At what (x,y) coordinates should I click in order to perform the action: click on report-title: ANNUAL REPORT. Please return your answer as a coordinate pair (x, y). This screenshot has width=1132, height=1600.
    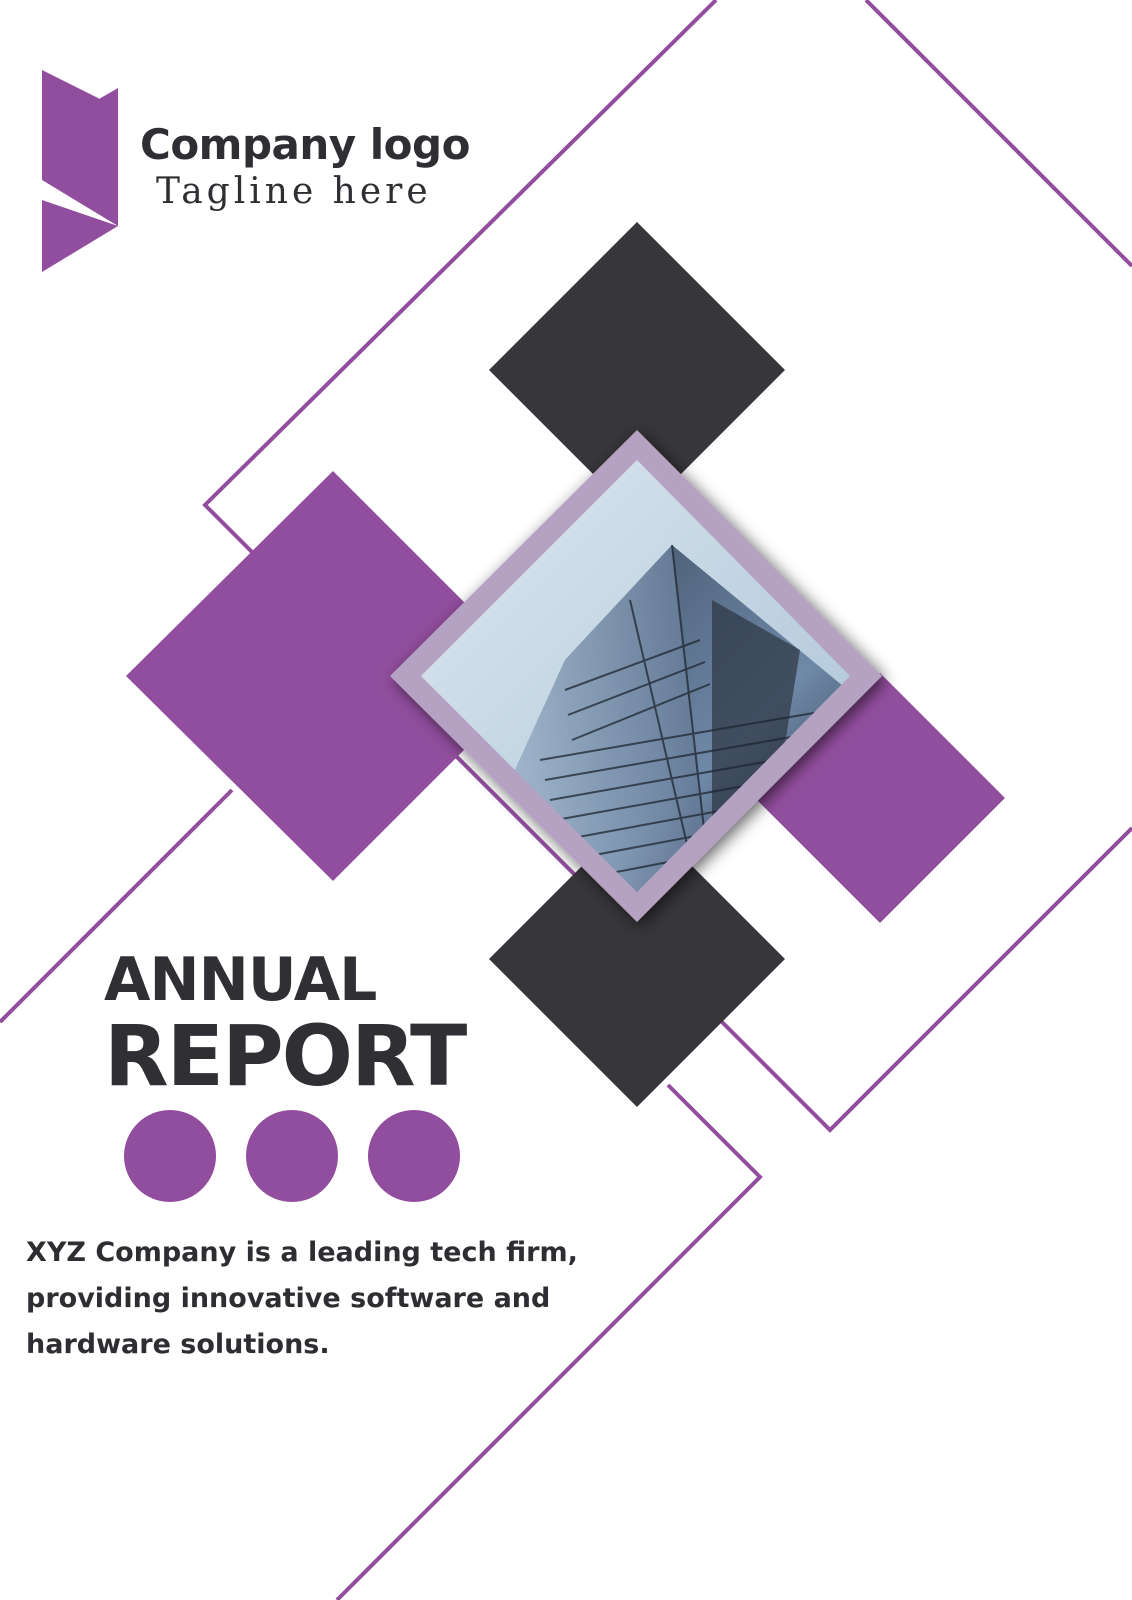
    Looking at the image, I should click on (285, 1025).